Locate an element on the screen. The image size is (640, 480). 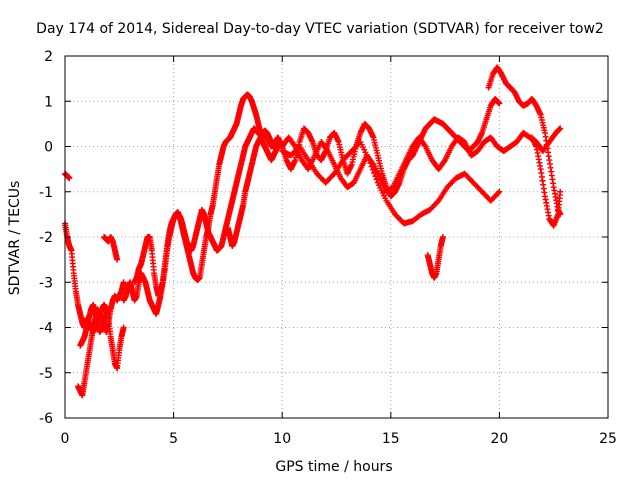
y-tick-label: 2 is located at coordinates (48, 57).